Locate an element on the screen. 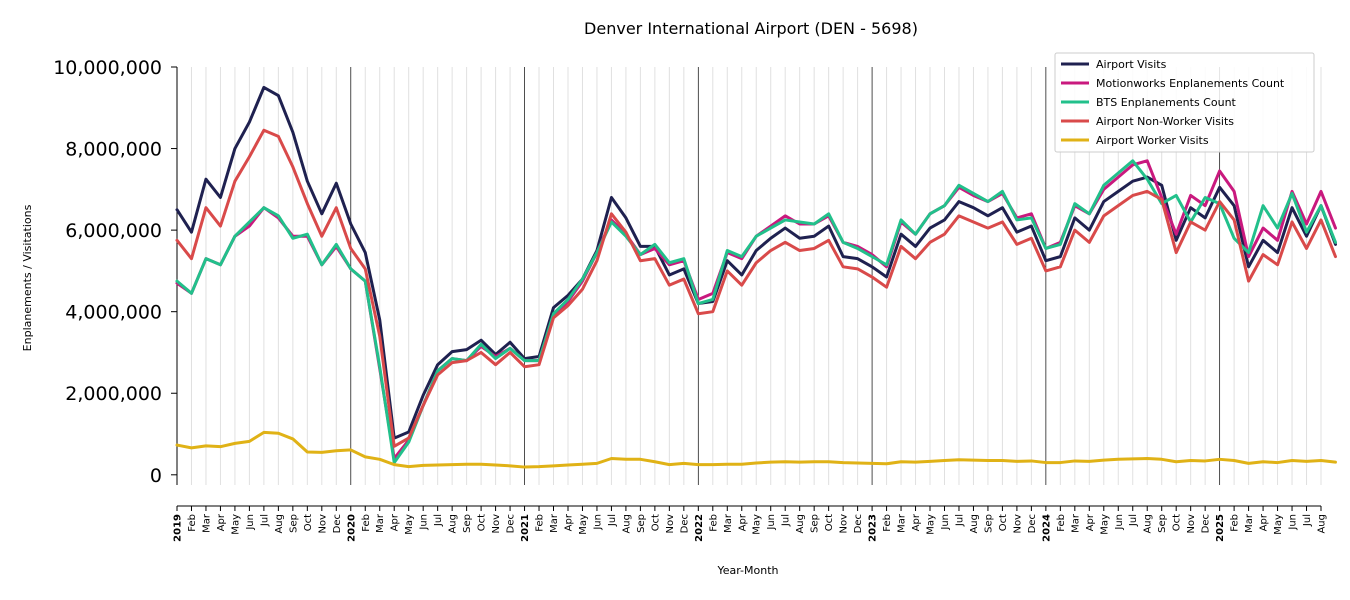 This screenshot has width=1350, height=600. x-tick-label-year: 2023 is located at coordinates (873, 528).